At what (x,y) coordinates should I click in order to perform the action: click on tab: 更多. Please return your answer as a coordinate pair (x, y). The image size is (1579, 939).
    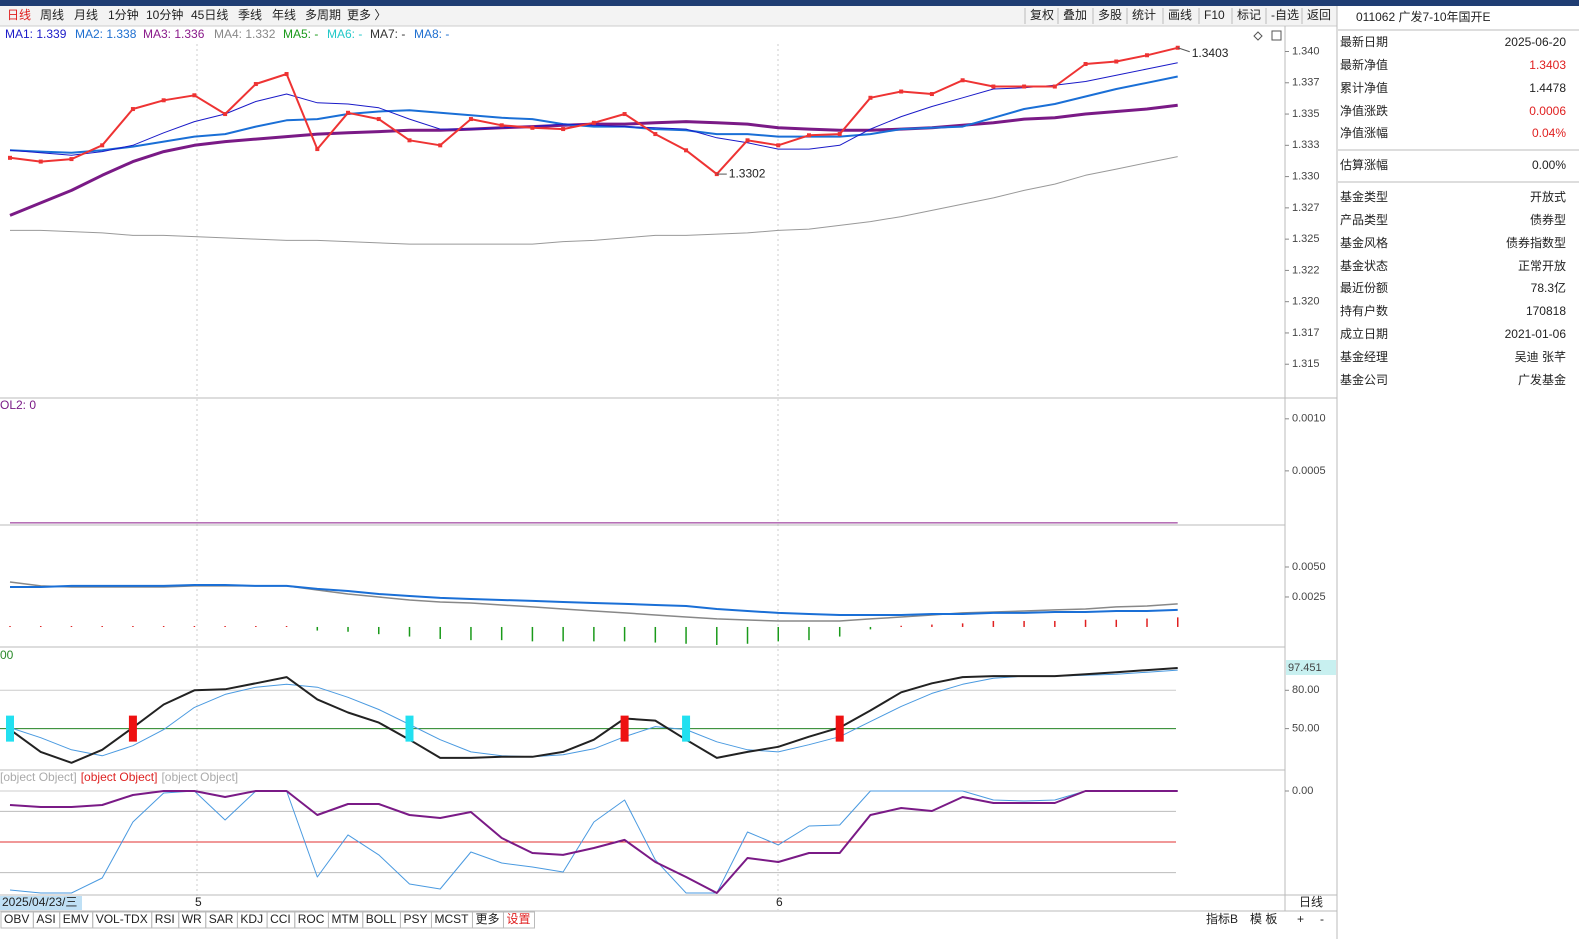
    Looking at the image, I should click on (487, 919).